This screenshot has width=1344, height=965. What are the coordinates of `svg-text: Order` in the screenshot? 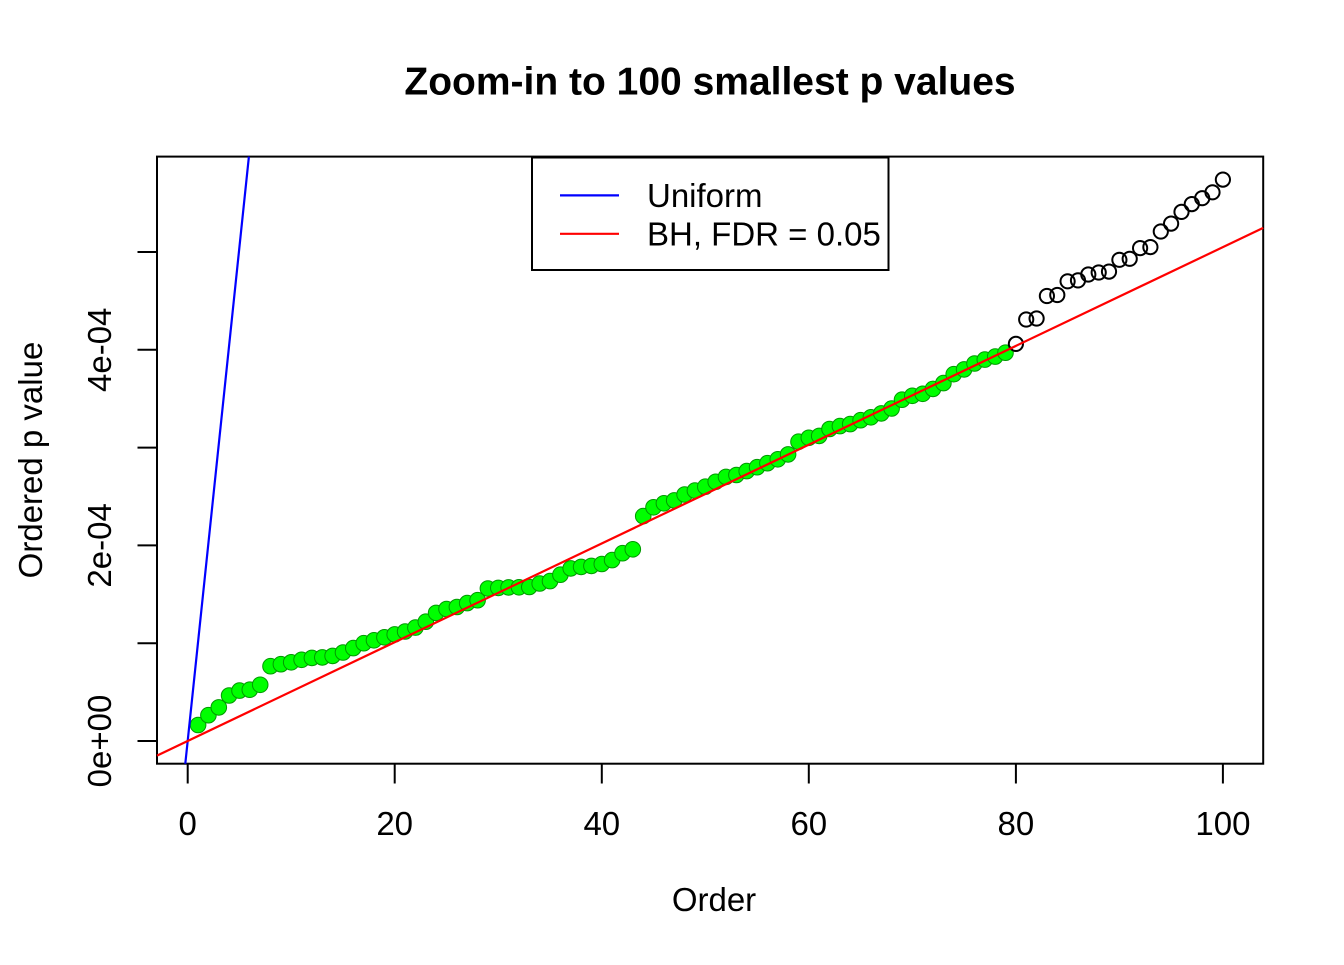 It's located at (714, 899).